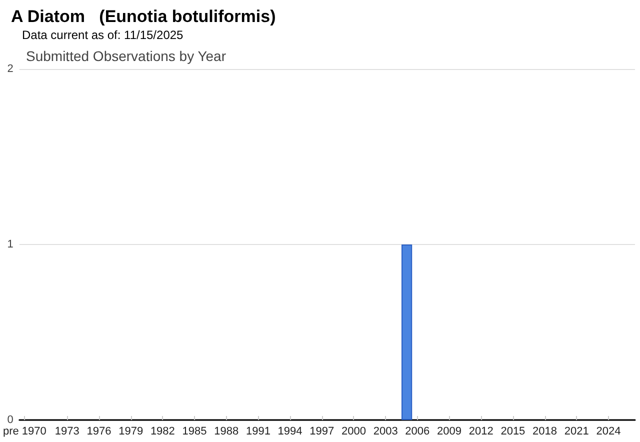 The image size is (640, 442). Describe the element at coordinates (545, 432) in the screenshot. I see `x-tick-label: 2018` at that location.